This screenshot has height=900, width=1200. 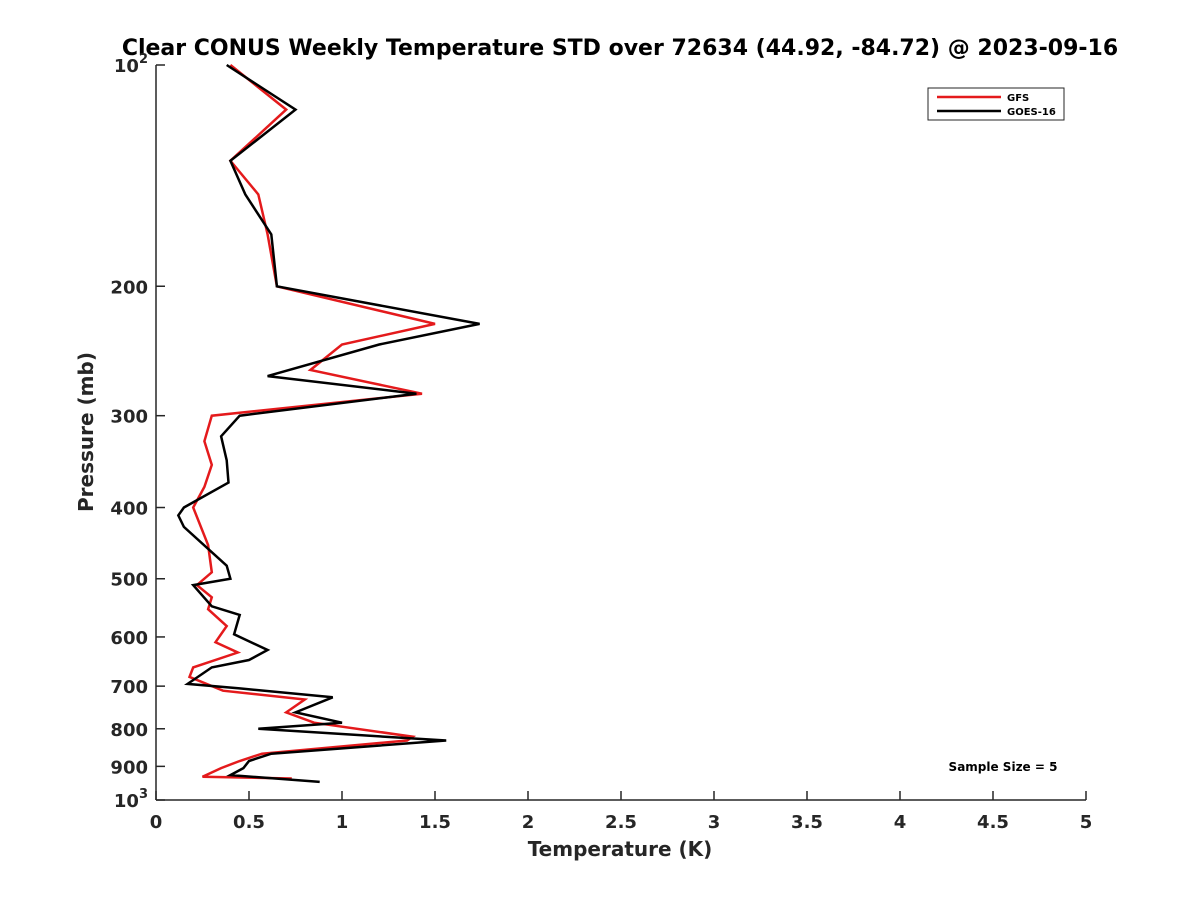 What do you see at coordinates (1031, 112) in the screenshot?
I see `legend-label-goes16: GOES-16` at bounding box center [1031, 112].